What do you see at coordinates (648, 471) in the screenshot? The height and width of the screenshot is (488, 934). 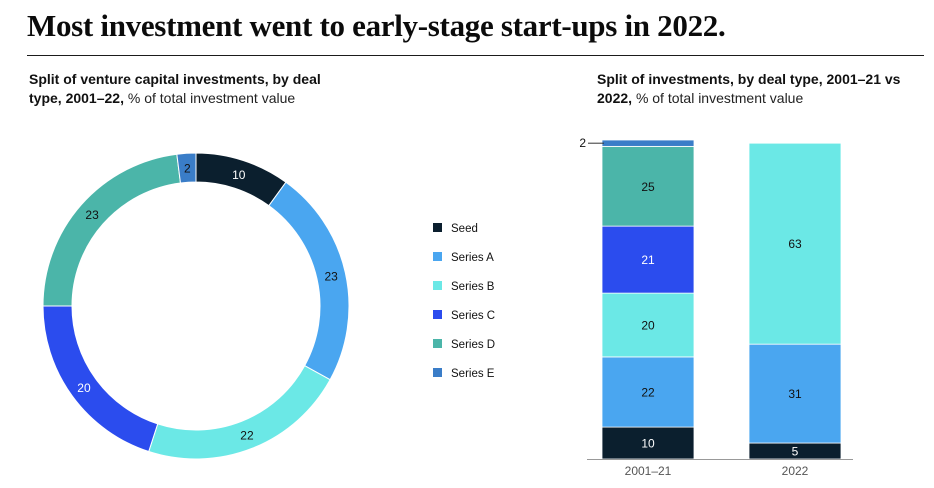 I see `x-tick-label-2001-21: 2001–21` at bounding box center [648, 471].